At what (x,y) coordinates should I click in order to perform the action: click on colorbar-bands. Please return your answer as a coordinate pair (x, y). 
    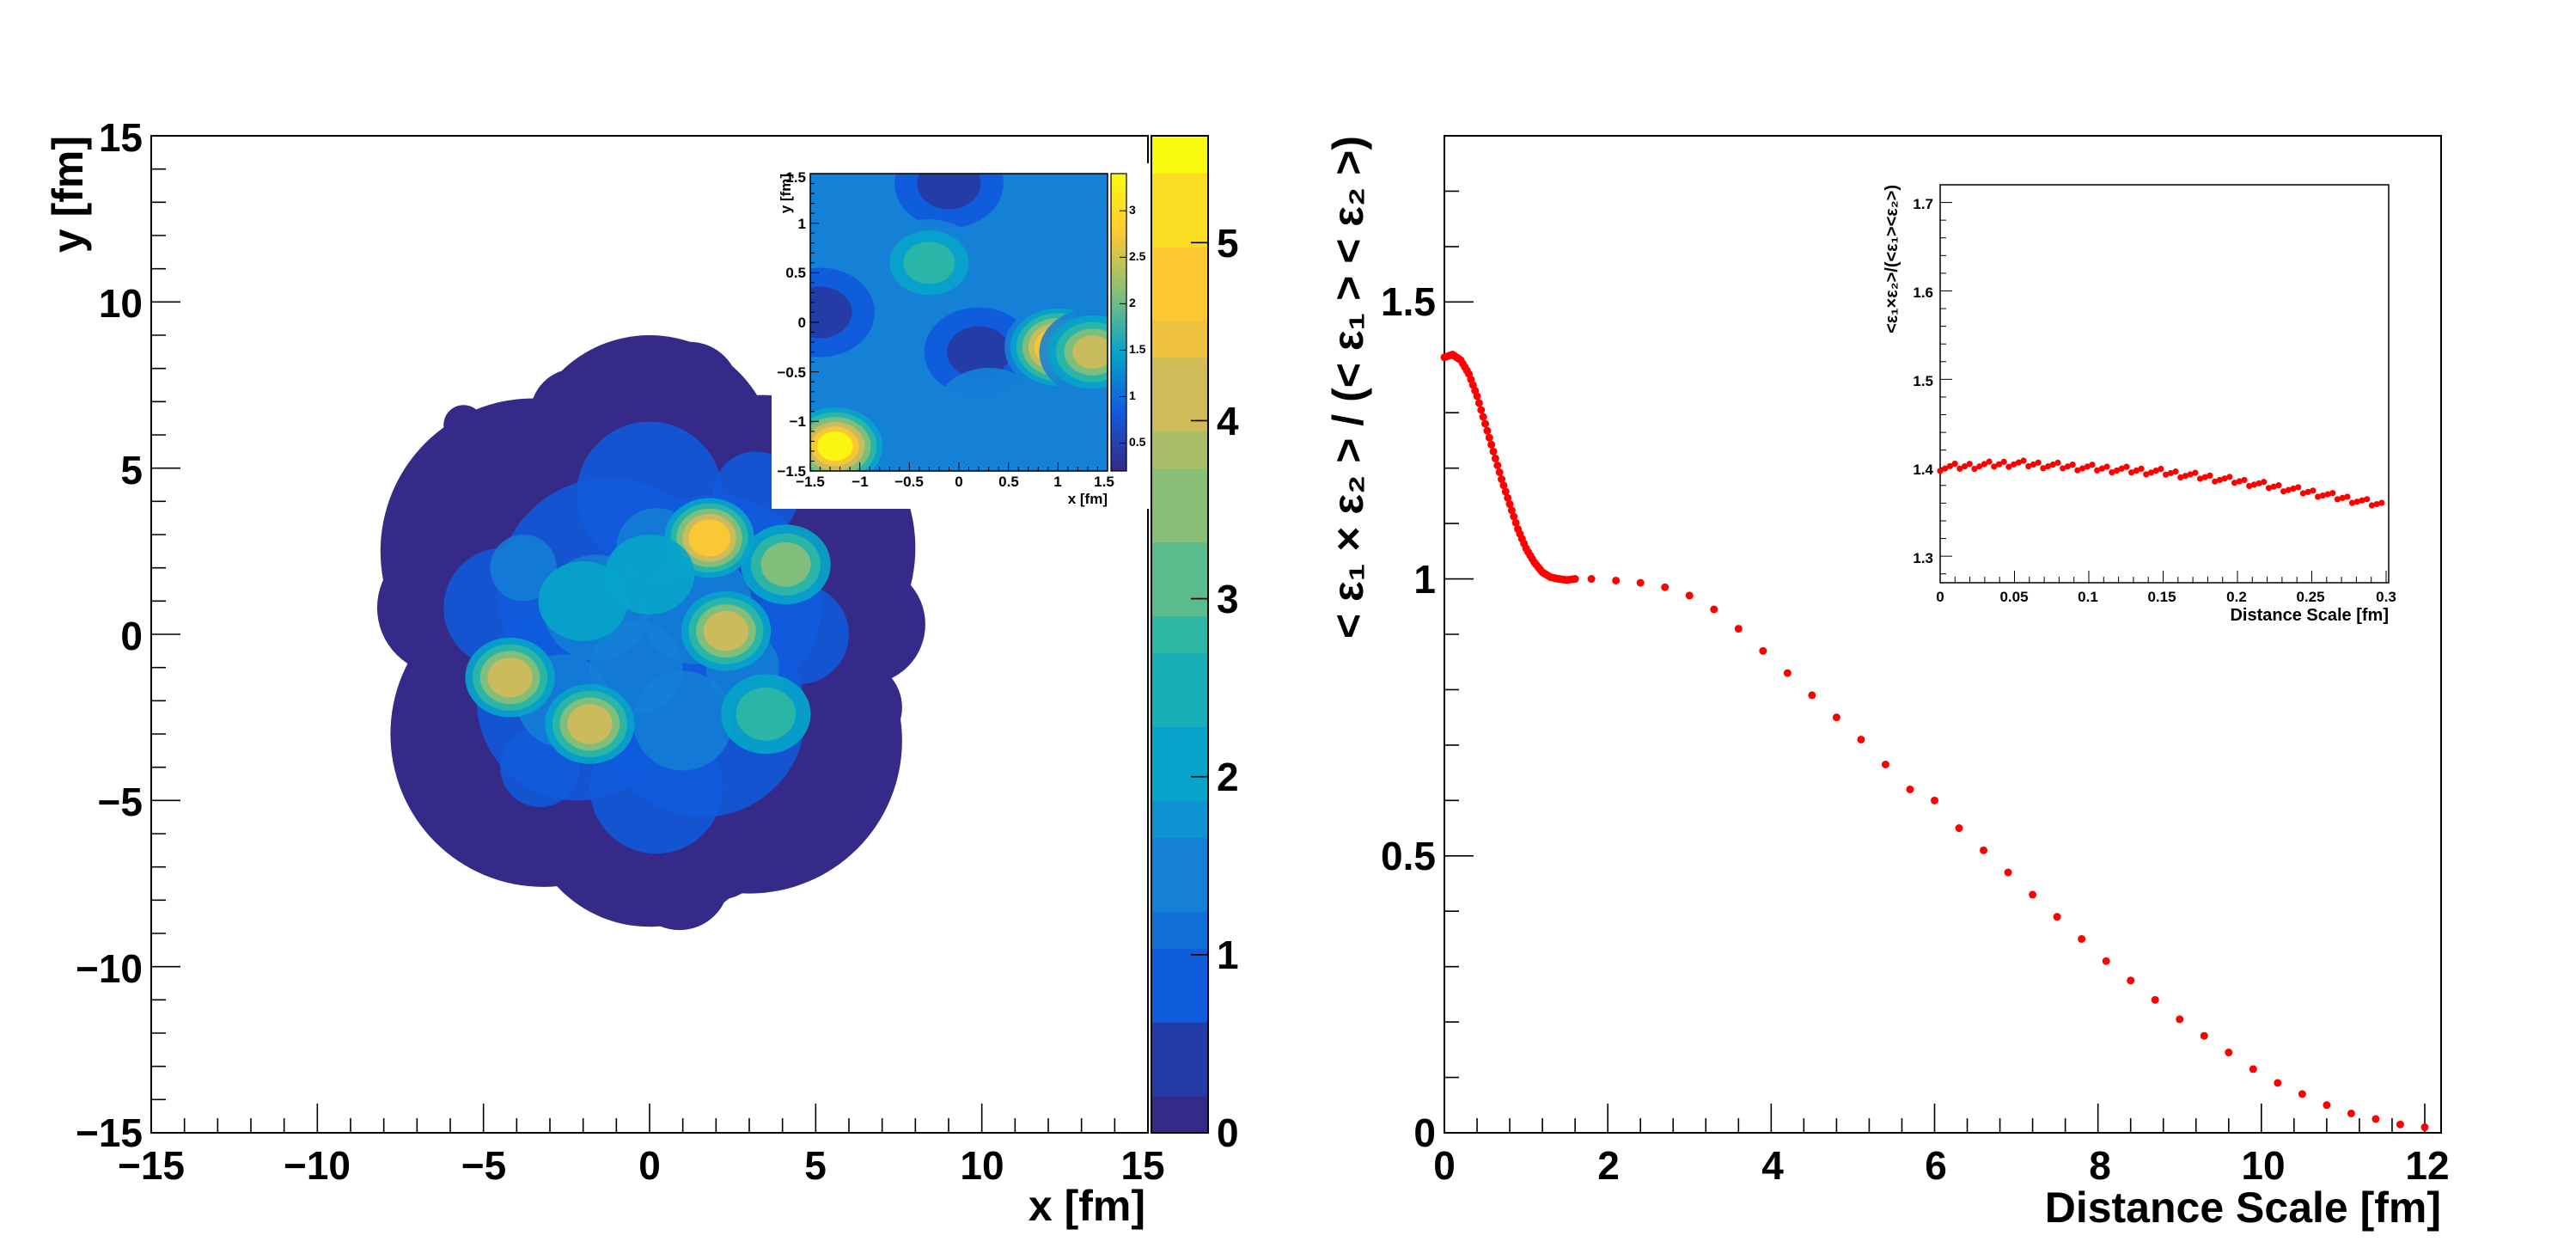
    Looking at the image, I should click on (1179, 635).